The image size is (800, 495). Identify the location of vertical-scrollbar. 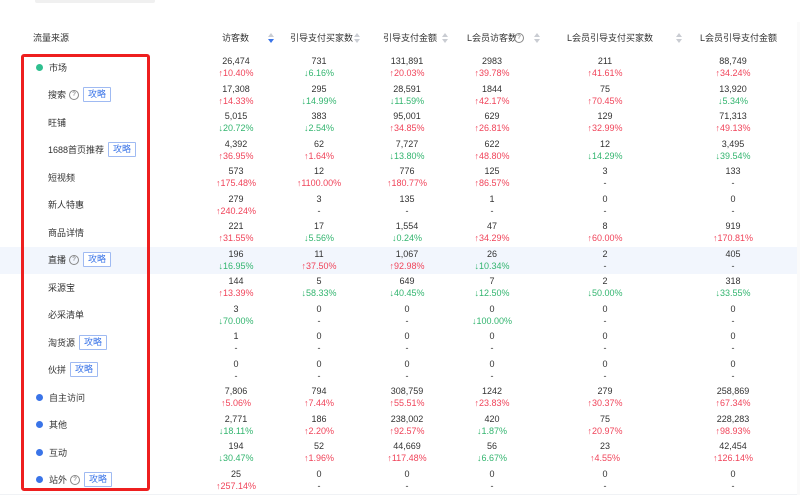
(798, 258).